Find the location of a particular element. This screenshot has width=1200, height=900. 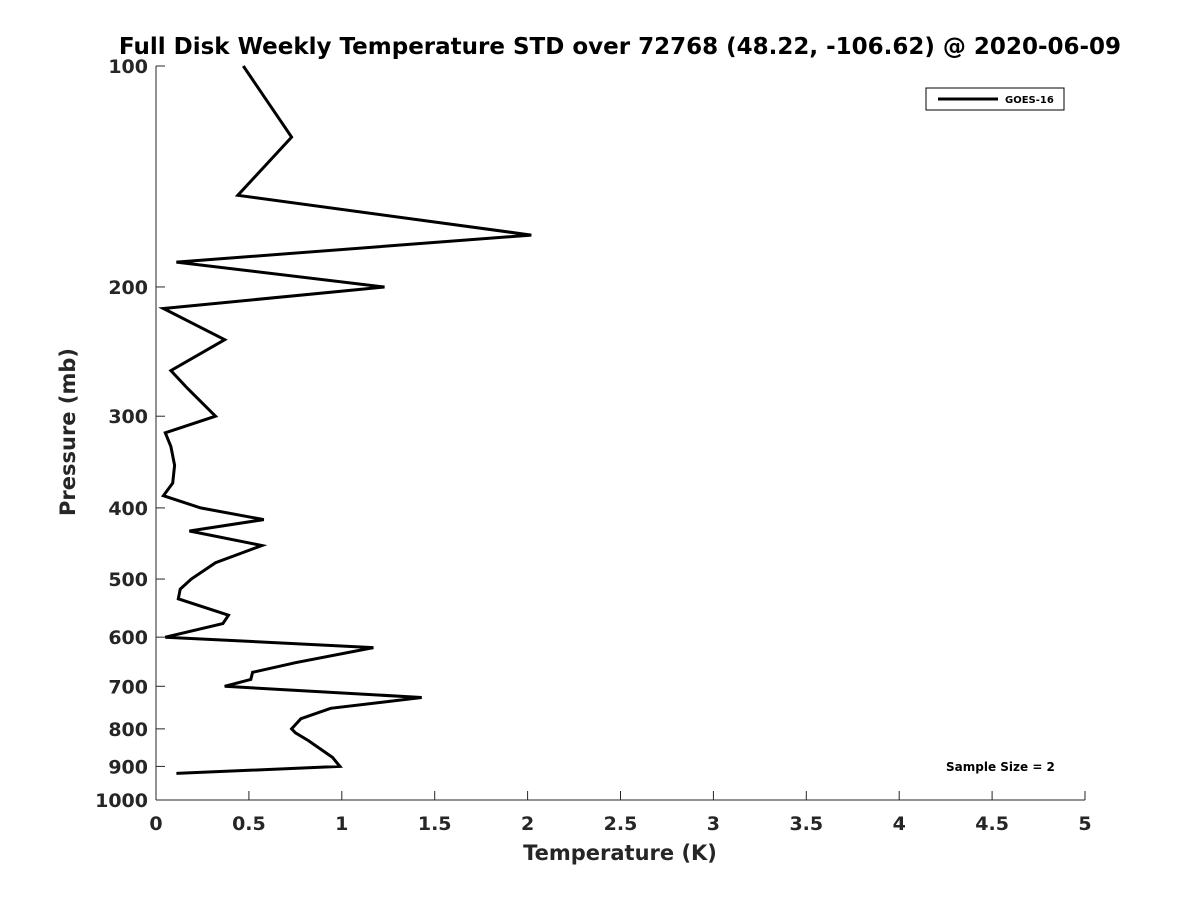

x-tick-label: 3 is located at coordinates (713, 824).